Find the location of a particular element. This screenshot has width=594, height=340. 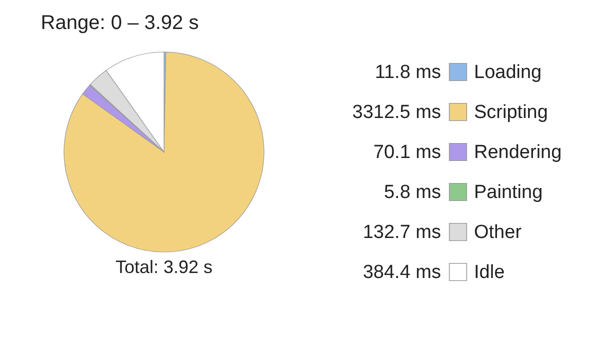

legend-label: Loading is located at coordinates (508, 72).